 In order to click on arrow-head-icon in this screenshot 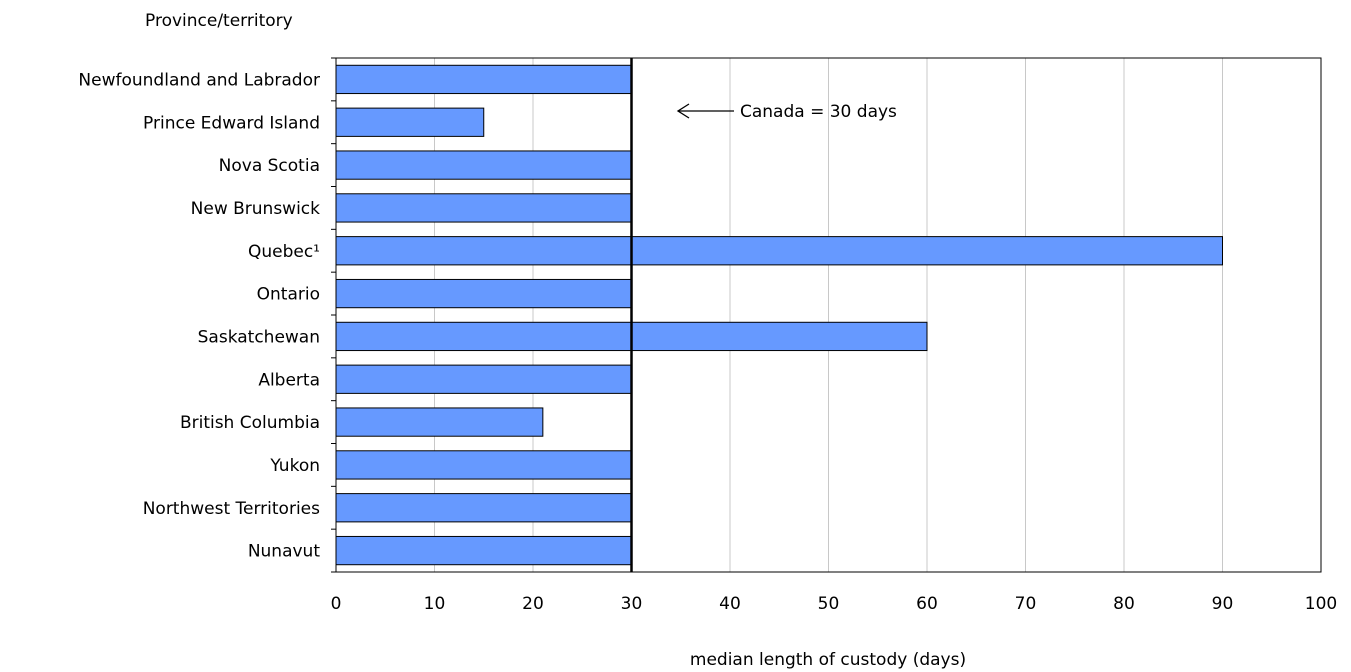, I will do `click(683, 111)`.